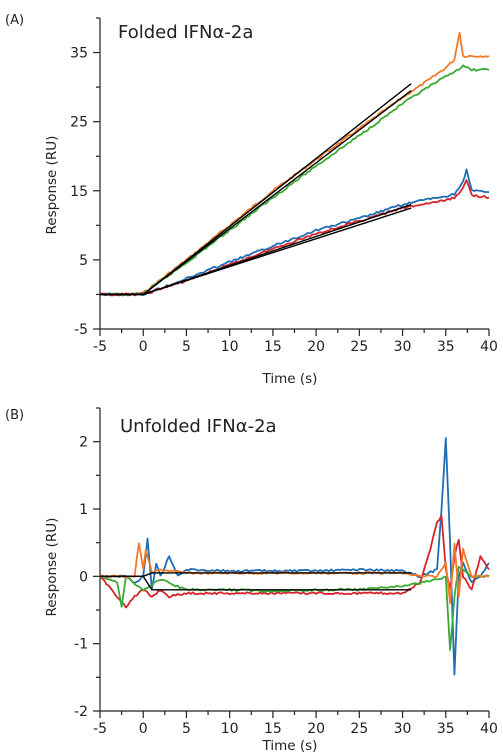  I want to click on panel-b-y-tick-label: -1, so click(81, 645).